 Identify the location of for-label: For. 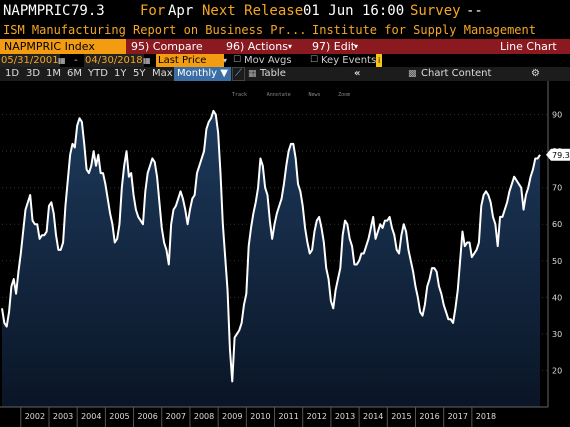
(153, 11).